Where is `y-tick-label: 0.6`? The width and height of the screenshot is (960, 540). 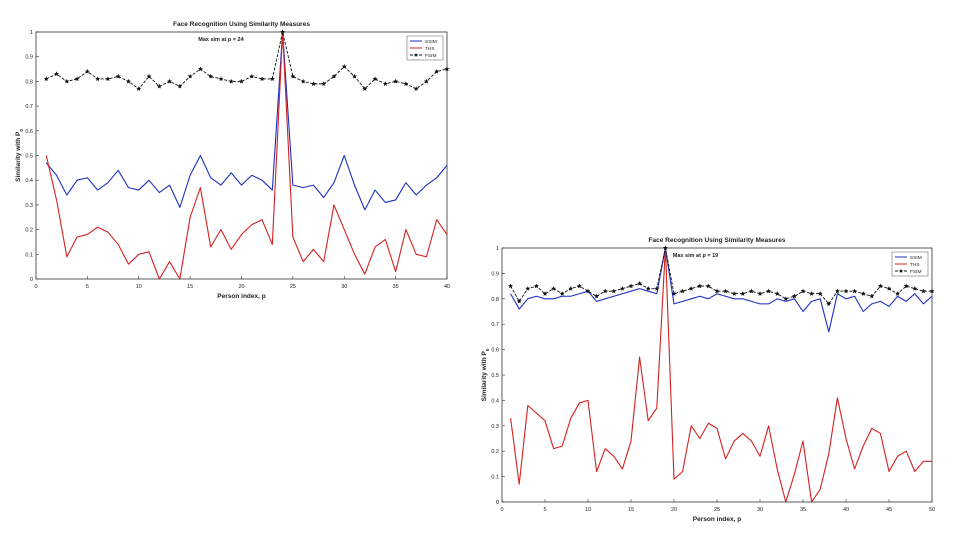
y-tick-label: 0.6 is located at coordinates (29, 132).